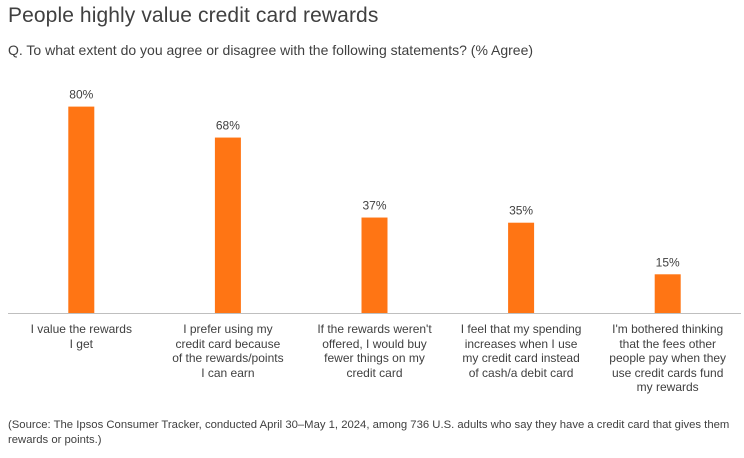 This screenshot has width=744, height=458. Describe the element at coordinates (228, 358) in the screenshot. I see `category-label-line: of the rewards/points` at that location.